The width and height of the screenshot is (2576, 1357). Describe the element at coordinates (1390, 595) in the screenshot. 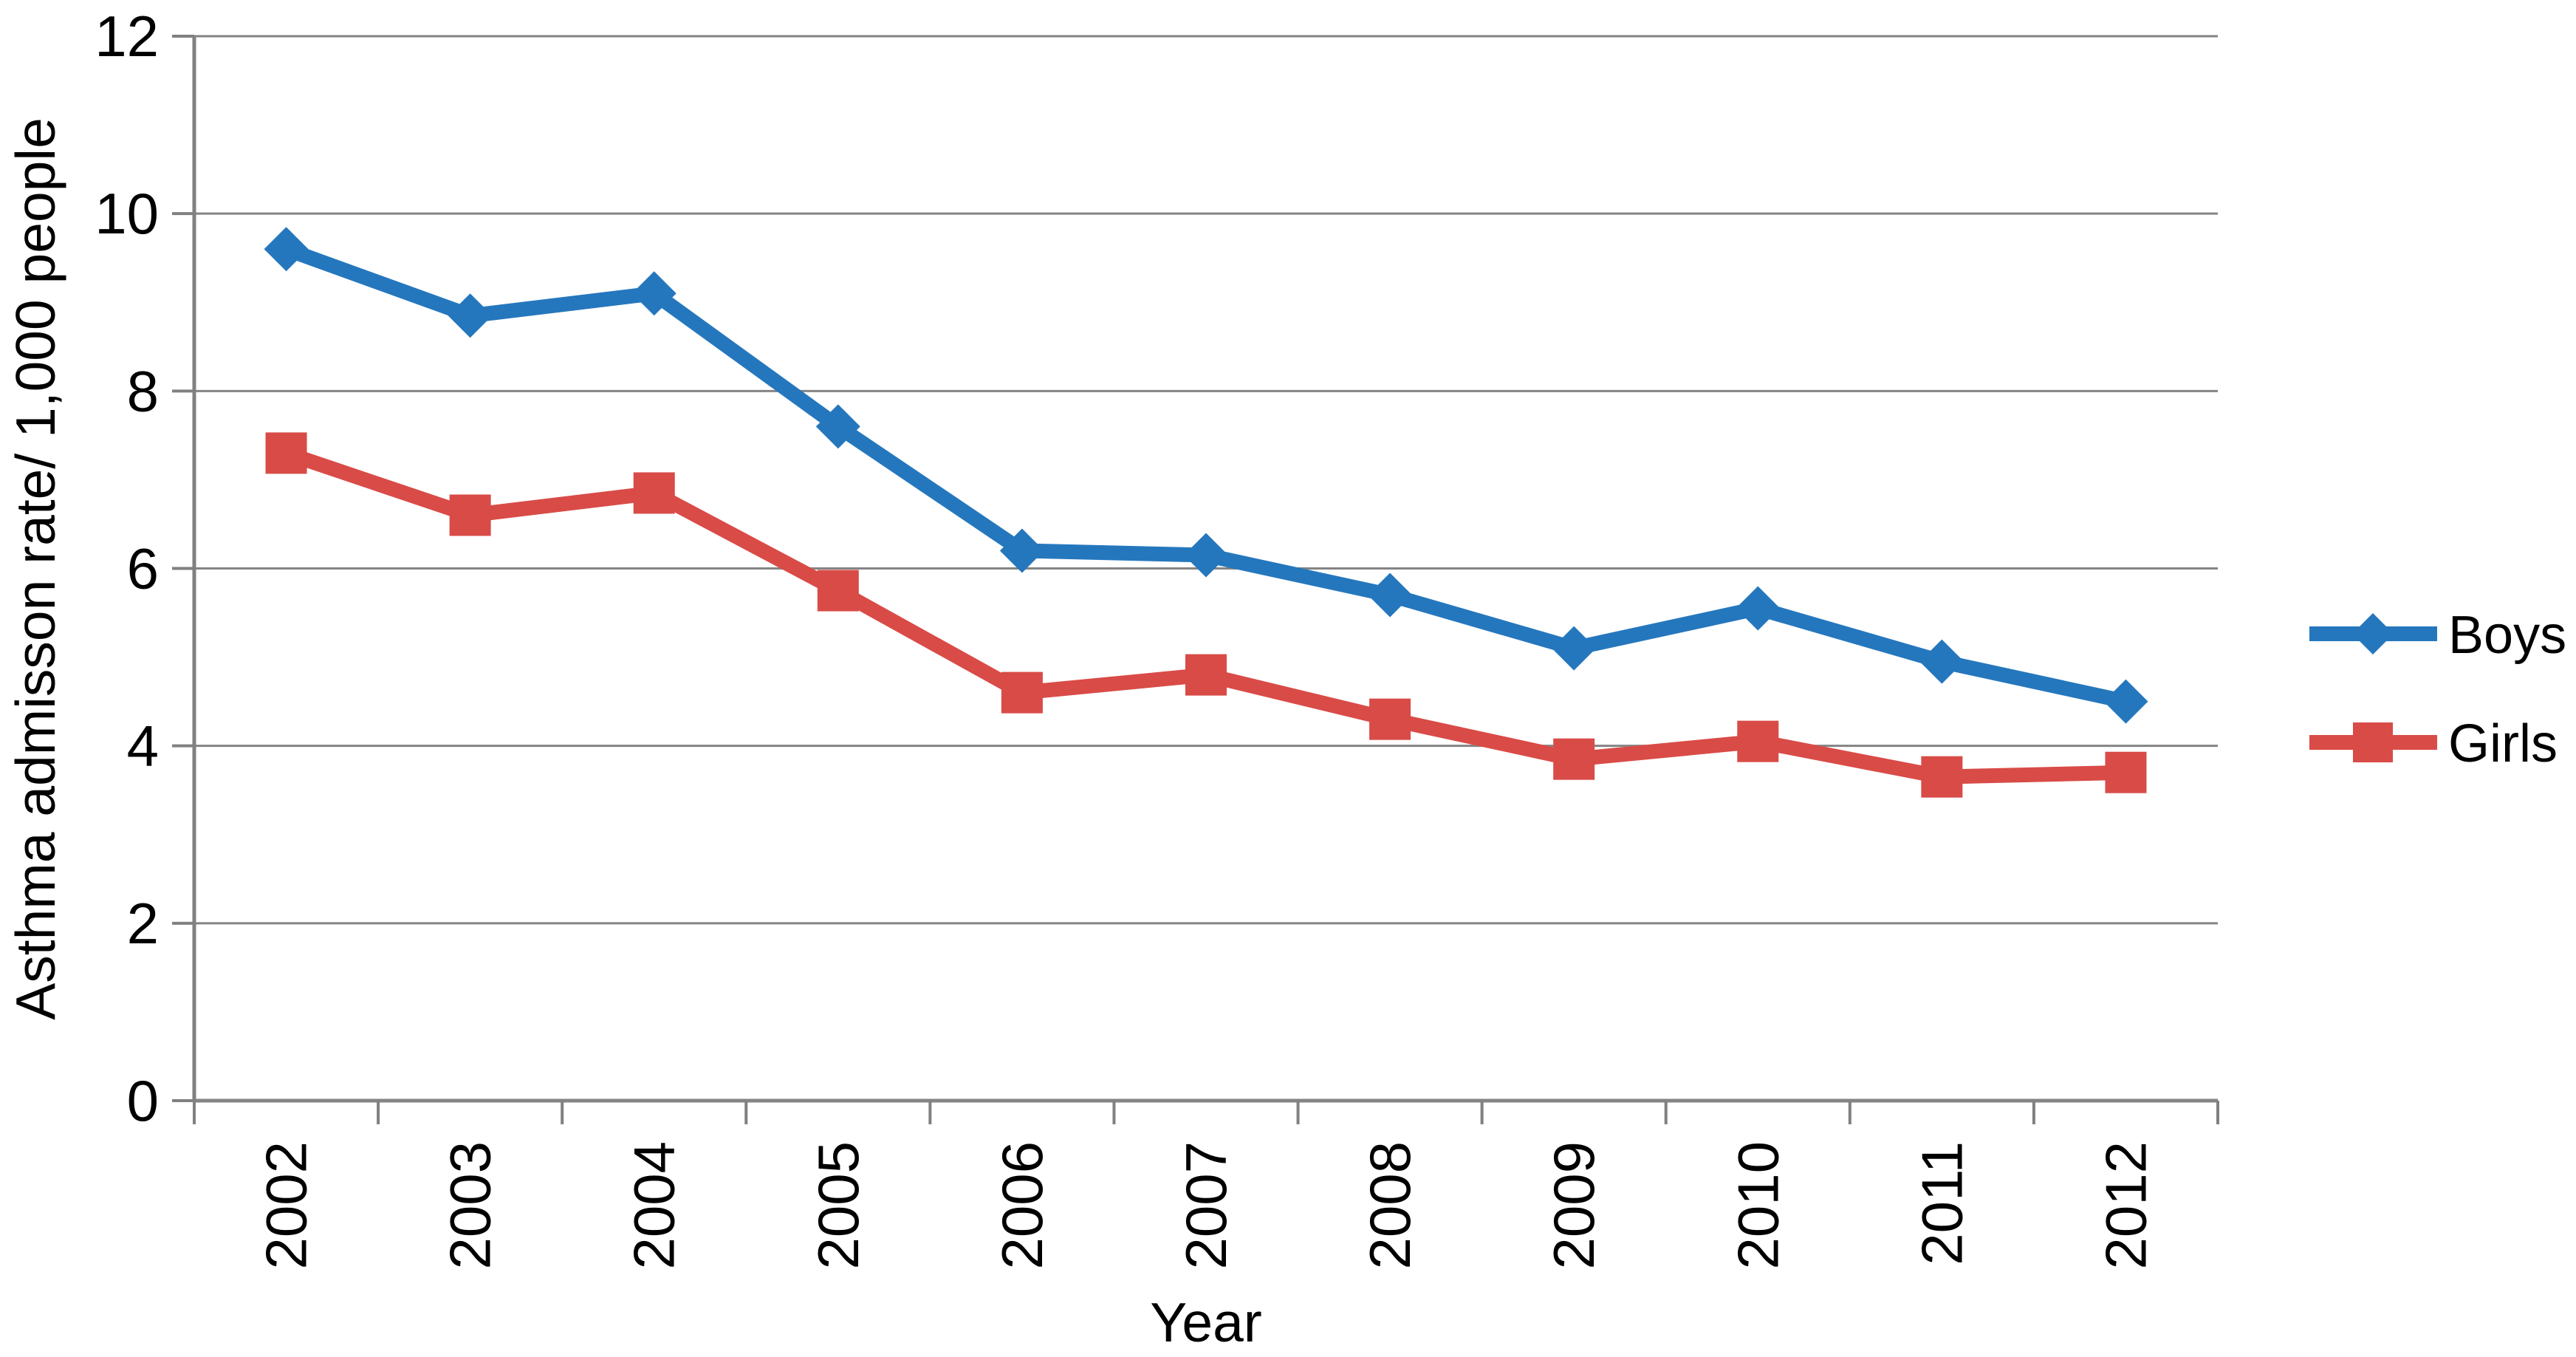

I see `data-point-boys-2008` at that location.